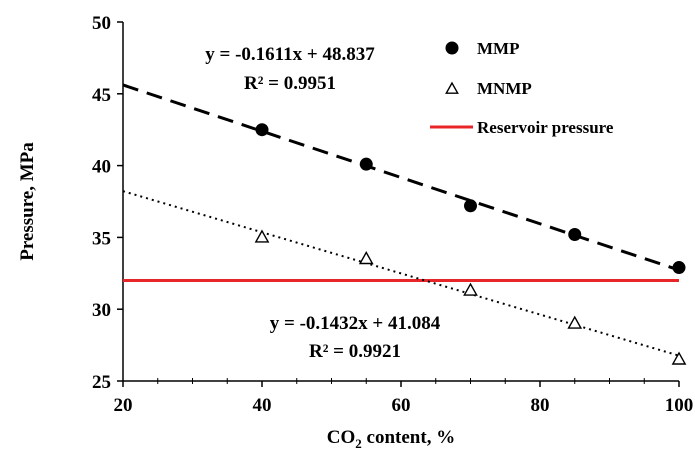  I want to click on y-tick-label: 45, so click(101, 95).